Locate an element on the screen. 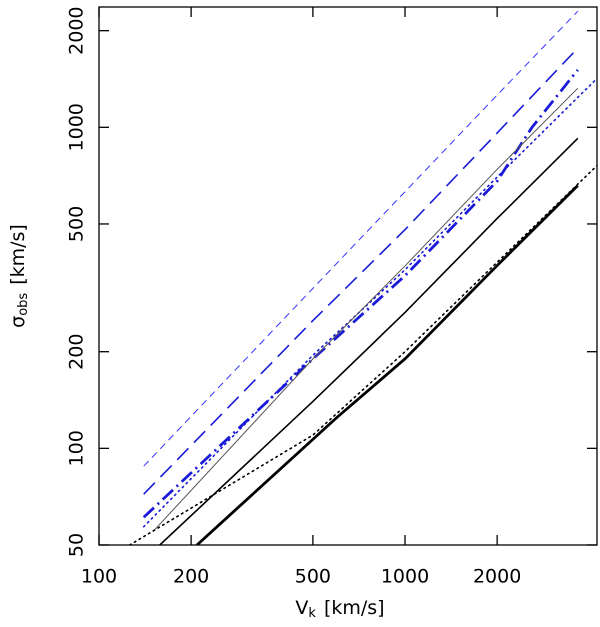 The height and width of the screenshot is (627, 600). y-tick-label: 2000 is located at coordinates (77, 30).